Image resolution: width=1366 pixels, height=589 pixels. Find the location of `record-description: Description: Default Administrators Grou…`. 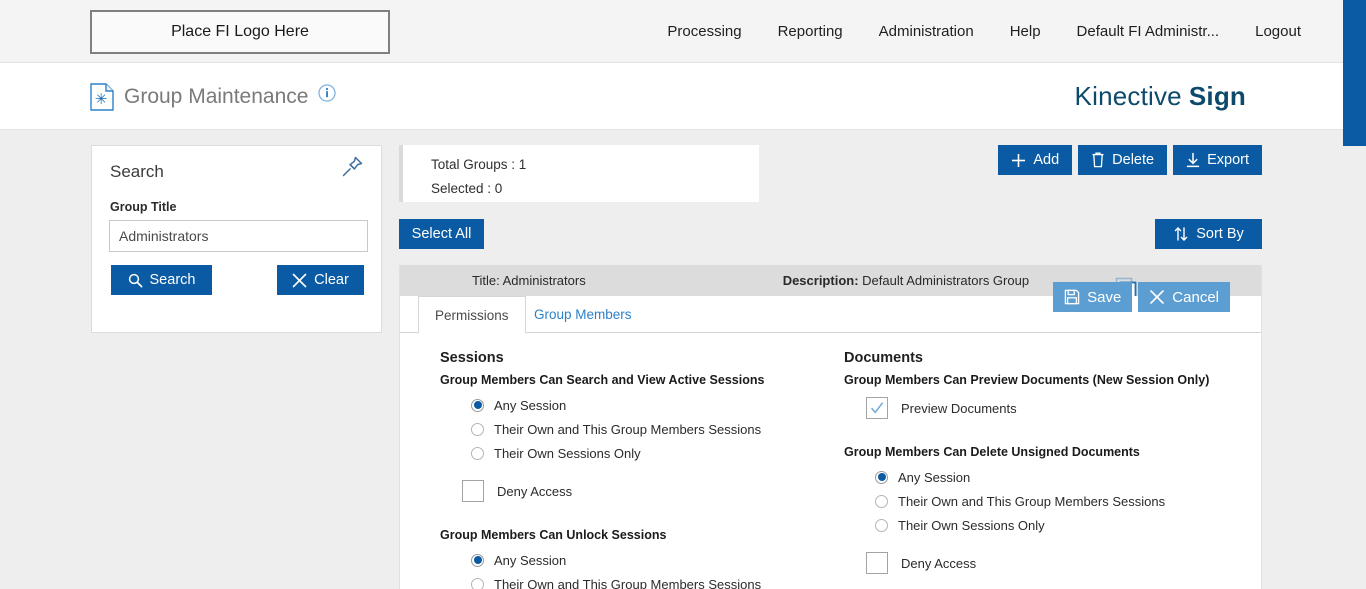

record-description: Description: Default Administrators Grou… is located at coordinates (906, 280).